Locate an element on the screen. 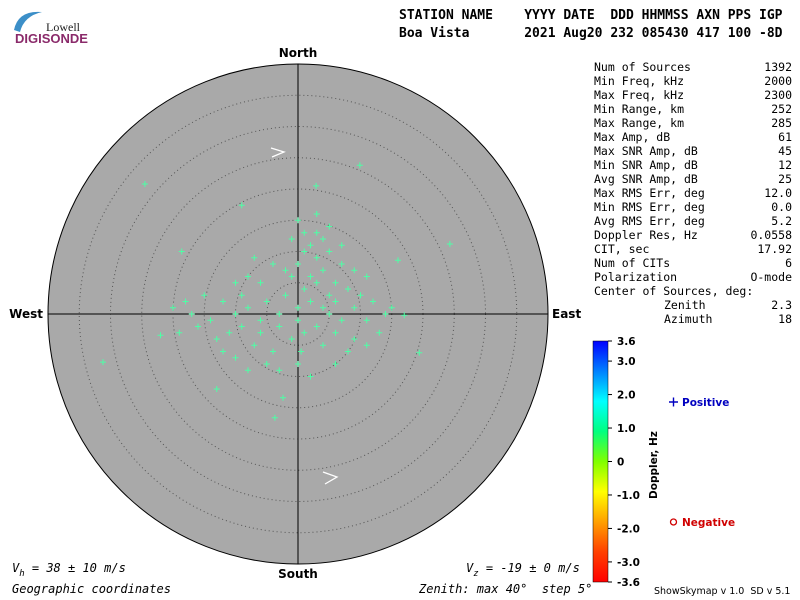 This screenshot has height=600, width=800. vh-label: Vh = 38 ± 10 m/s is located at coordinates (69, 570).